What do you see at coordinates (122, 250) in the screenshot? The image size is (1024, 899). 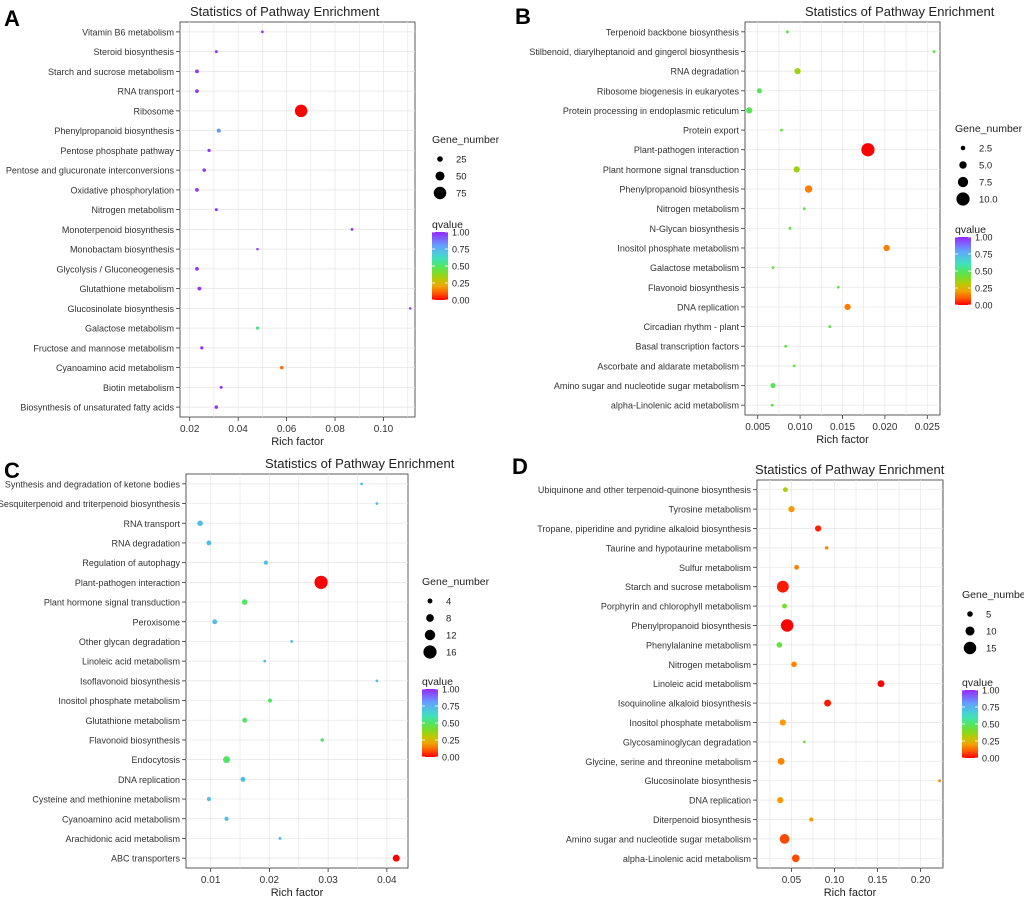 I see `y-tick-label: Monobactam biosynthesis` at bounding box center [122, 250].